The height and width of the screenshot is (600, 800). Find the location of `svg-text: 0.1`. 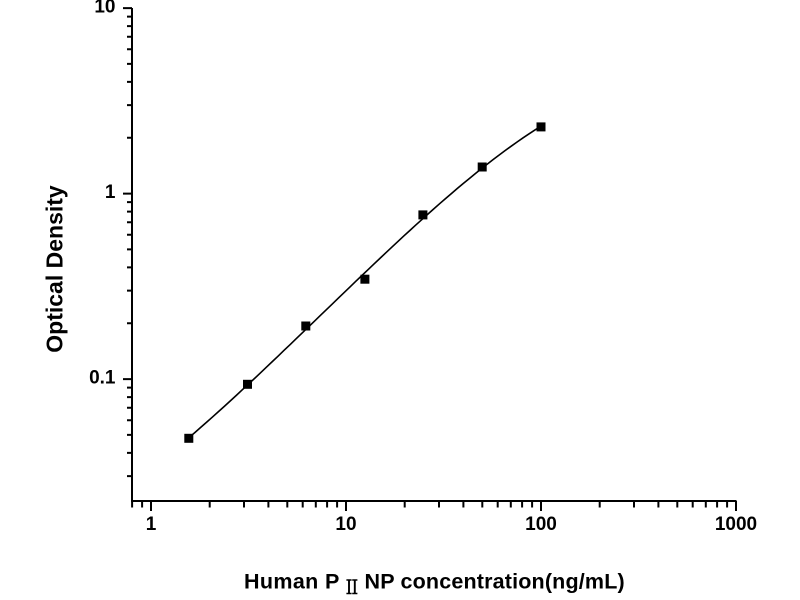

svg-text: 0.1 is located at coordinates (102, 378).